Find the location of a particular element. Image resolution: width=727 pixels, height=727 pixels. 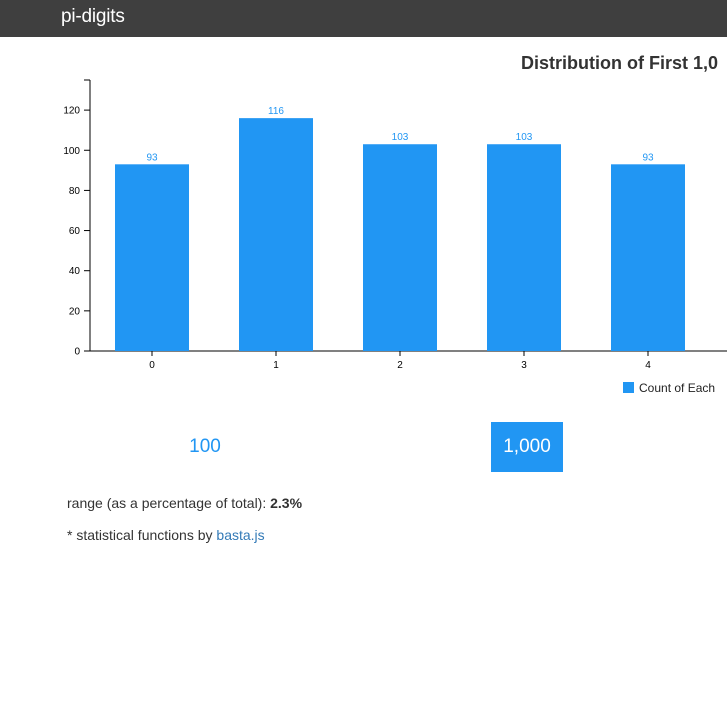

legend-swatch is located at coordinates (628, 387).